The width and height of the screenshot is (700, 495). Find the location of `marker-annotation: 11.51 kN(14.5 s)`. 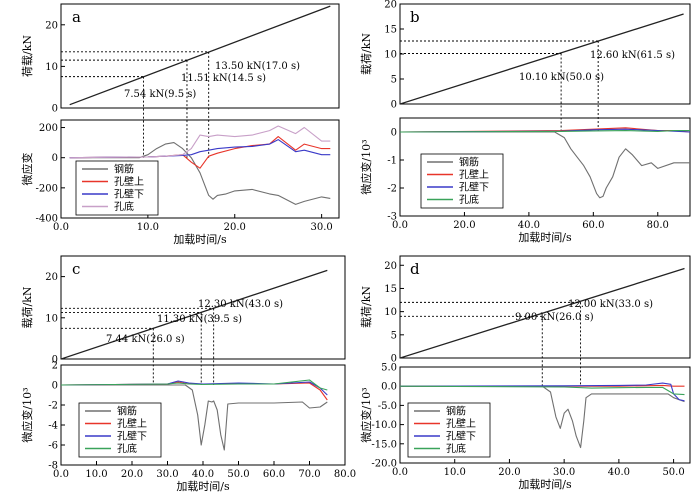

marker-annotation: 11.51 kN(14.5 s) is located at coordinates (223, 78).